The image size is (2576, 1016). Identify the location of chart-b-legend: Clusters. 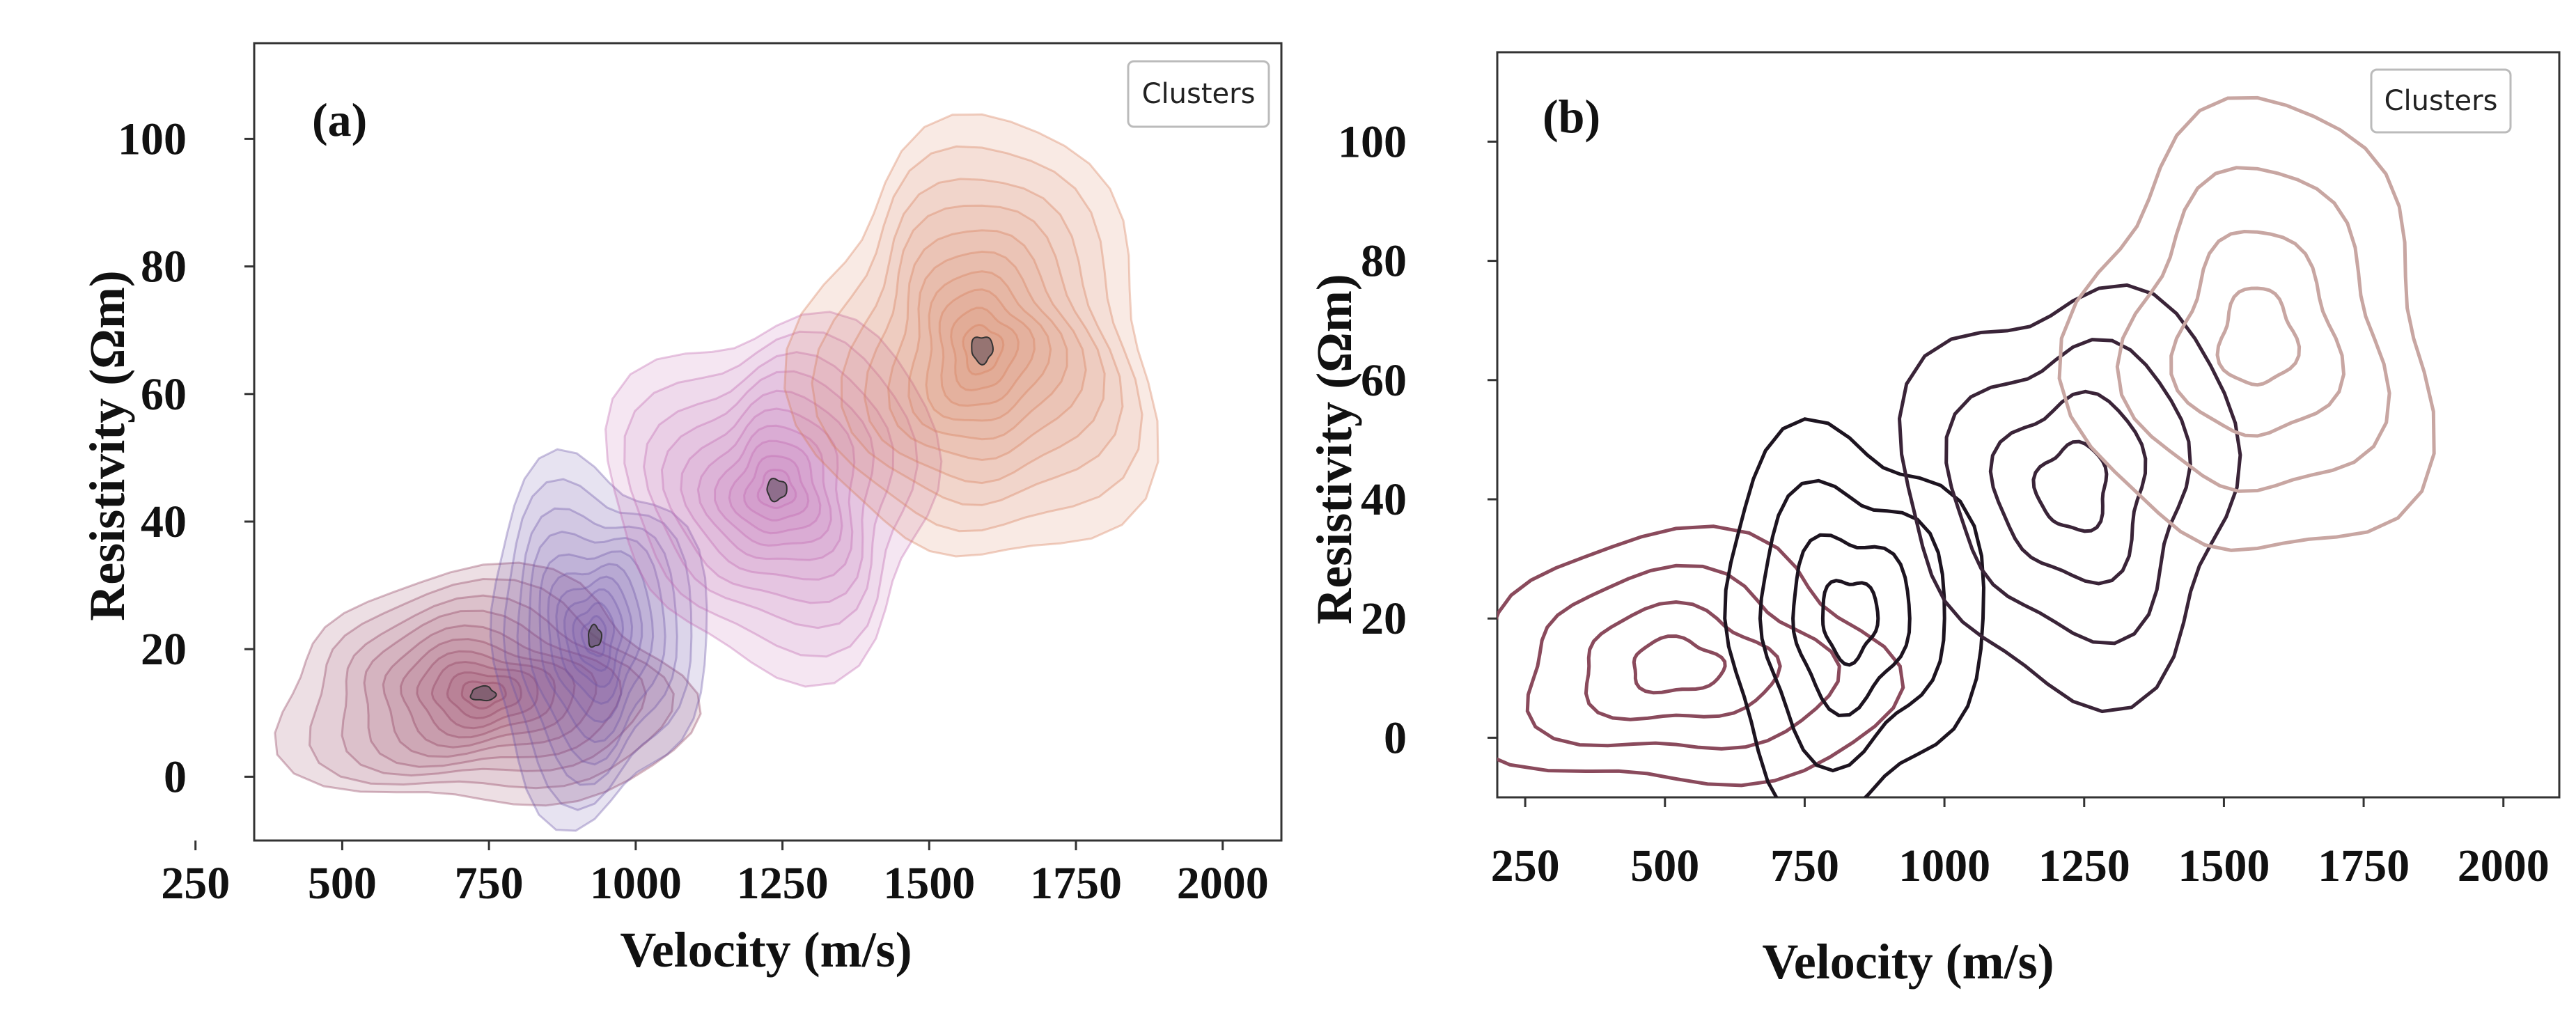
(2441, 101).